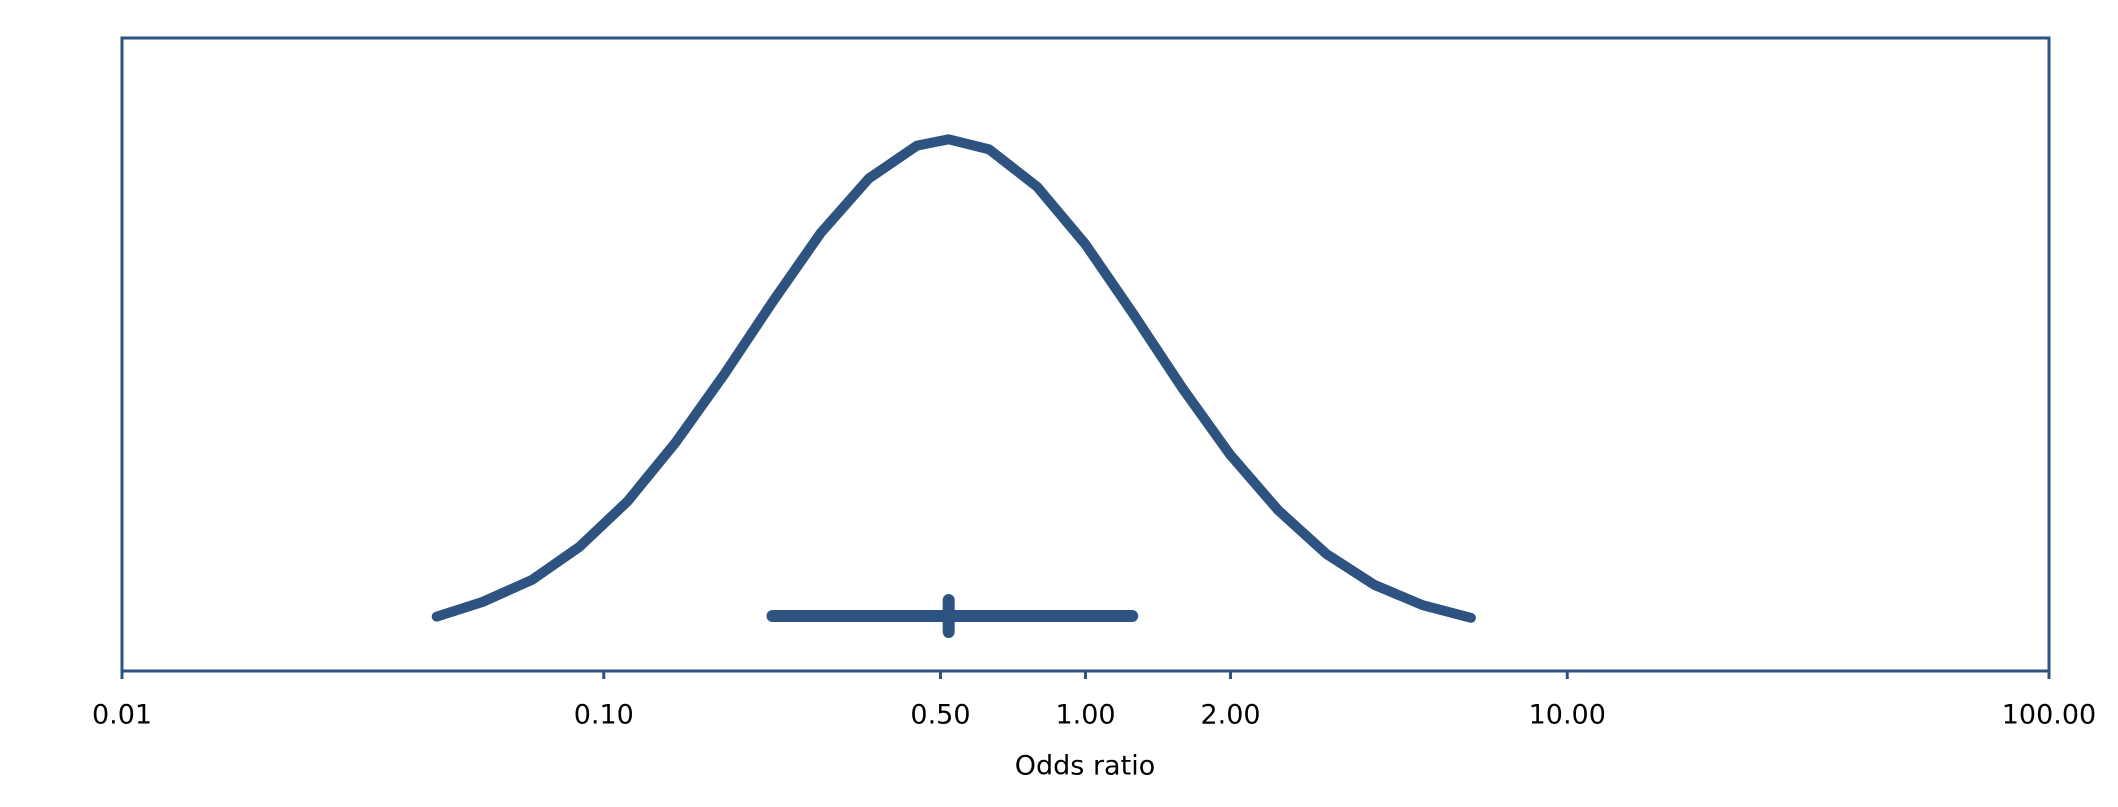 The height and width of the screenshot is (807, 2118). Describe the element at coordinates (1230, 715) in the screenshot. I see `x-tick-label: 2.00` at that location.